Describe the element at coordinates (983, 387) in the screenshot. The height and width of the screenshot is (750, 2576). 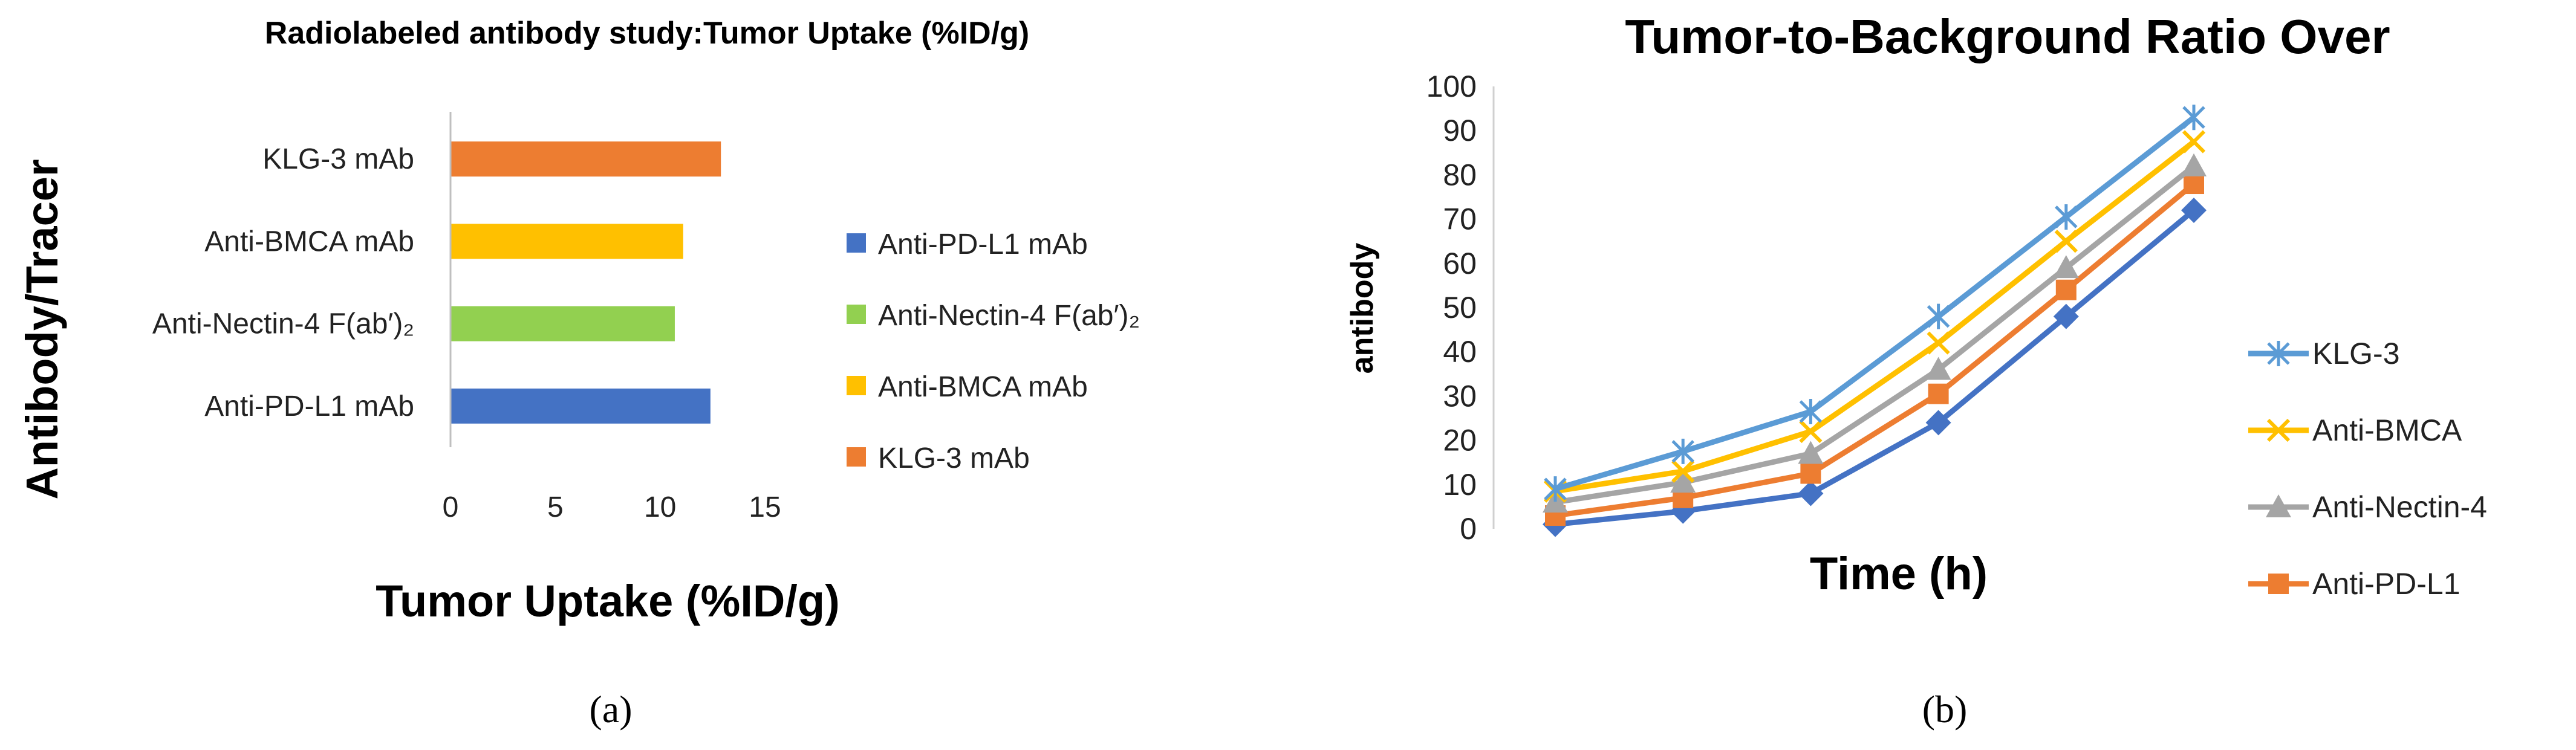
I see `legend-label: Anti-BMCA mAb` at that location.